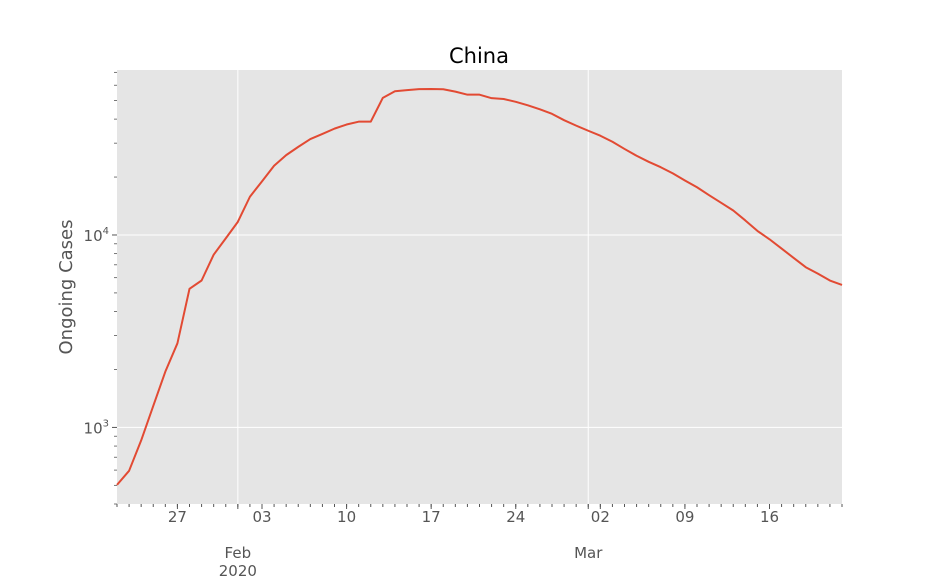  I want to click on x-tick-label: 17, so click(431, 517).